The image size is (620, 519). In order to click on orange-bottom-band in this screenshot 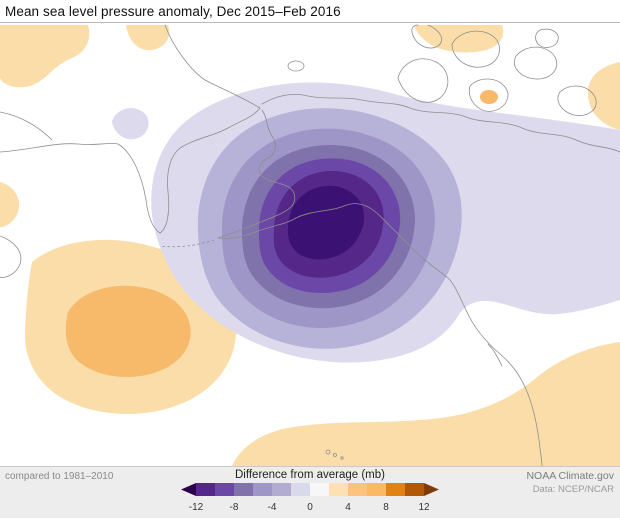, I will do `click(426, 404)`.